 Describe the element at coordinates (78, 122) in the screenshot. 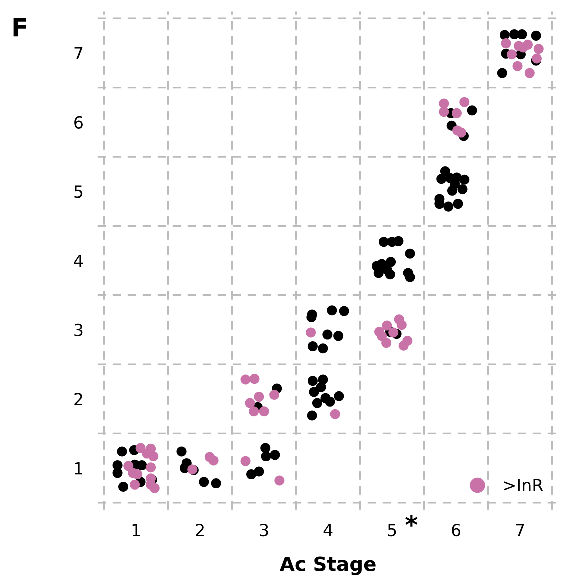

I see `y-tick-label: 6` at that location.